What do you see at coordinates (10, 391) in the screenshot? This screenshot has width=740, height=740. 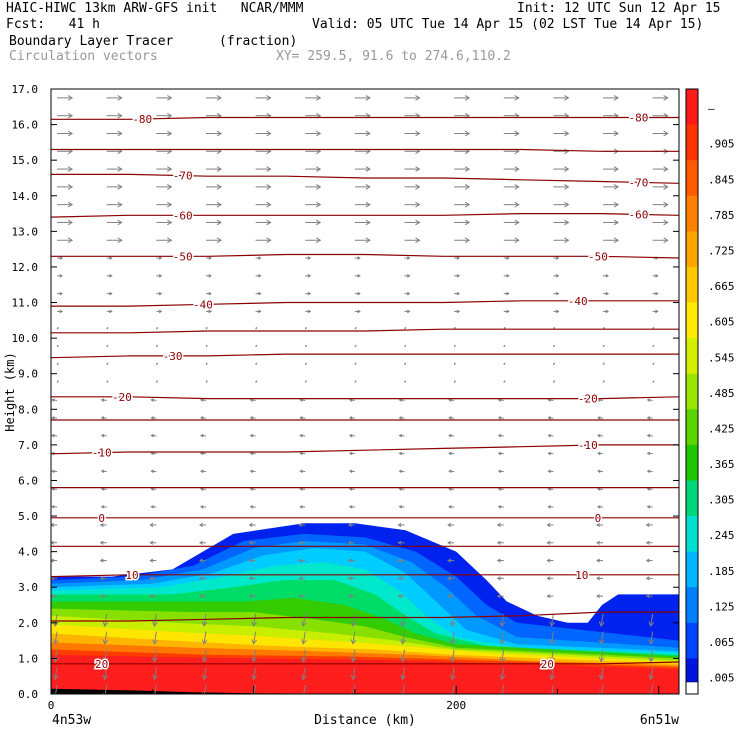 I see `y-axis-label: Height (km)` at bounding box center [10, 391].